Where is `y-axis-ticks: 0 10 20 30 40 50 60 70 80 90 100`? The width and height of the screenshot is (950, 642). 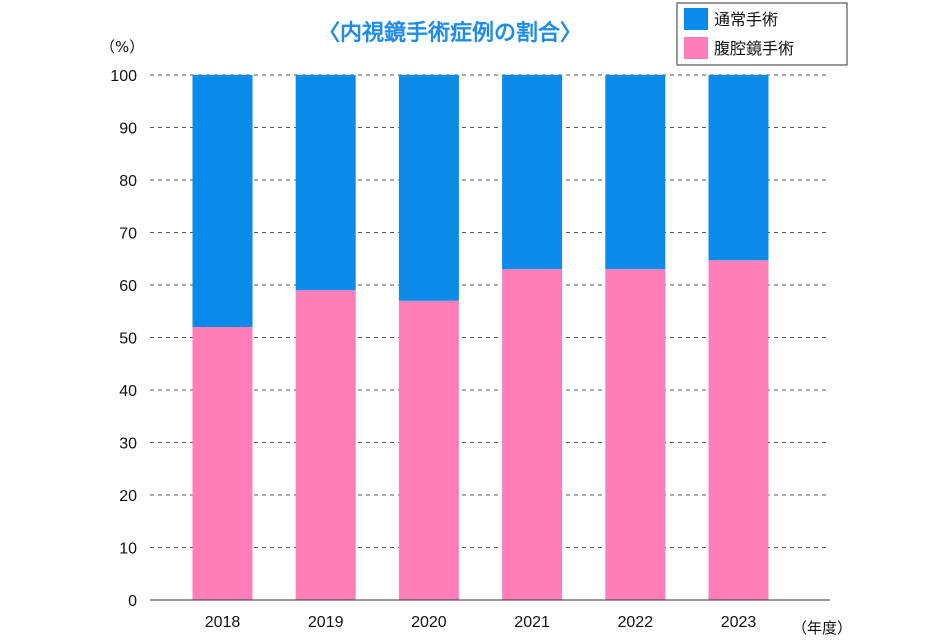 y-axis-ticks: 0 10 20 30 40 50 60 70 80 90 100 is located at coordinates (123, 339).